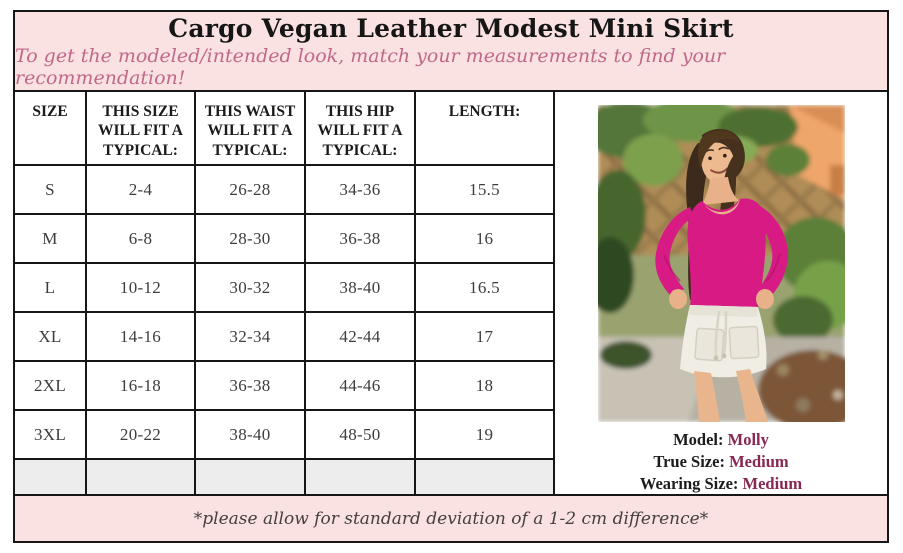 This screenshot has width=903, height=553. What do you see at coordinates (721, 275) in the screenshot?
I see `model-figure` at bounding box center [721, 275].